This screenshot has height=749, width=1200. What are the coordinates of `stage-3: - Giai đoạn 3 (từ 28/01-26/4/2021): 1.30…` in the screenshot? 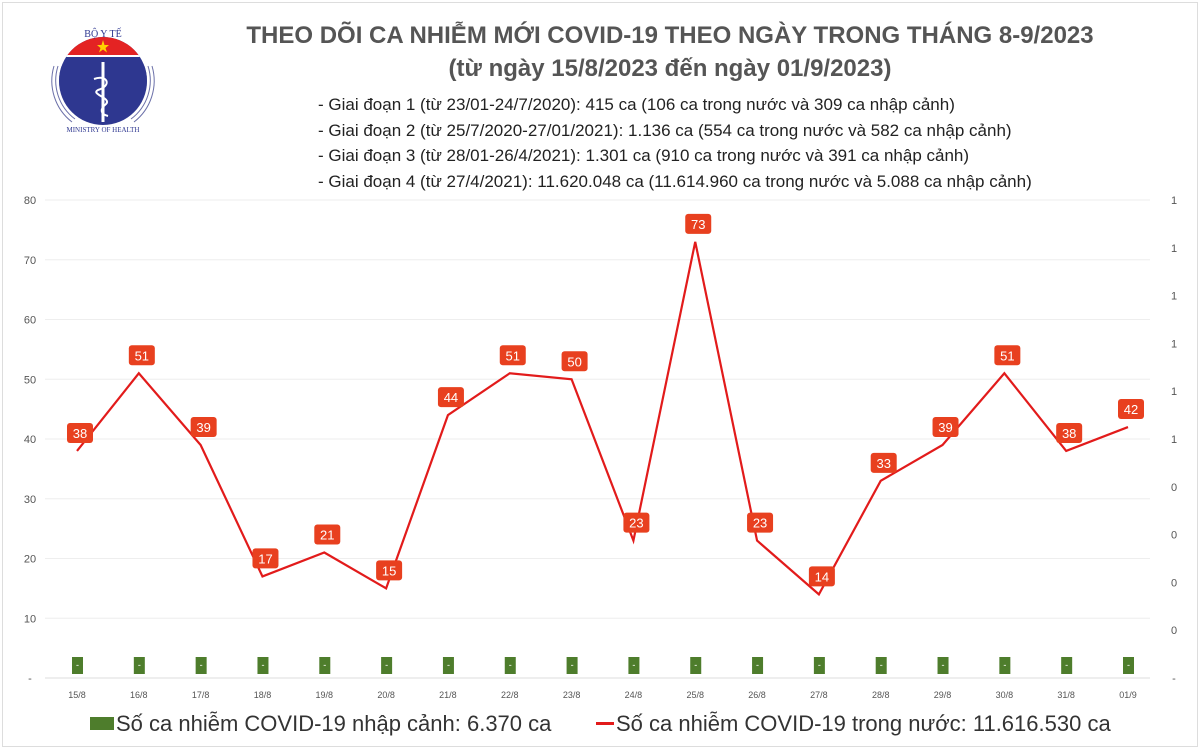 It's located at (644, 155).